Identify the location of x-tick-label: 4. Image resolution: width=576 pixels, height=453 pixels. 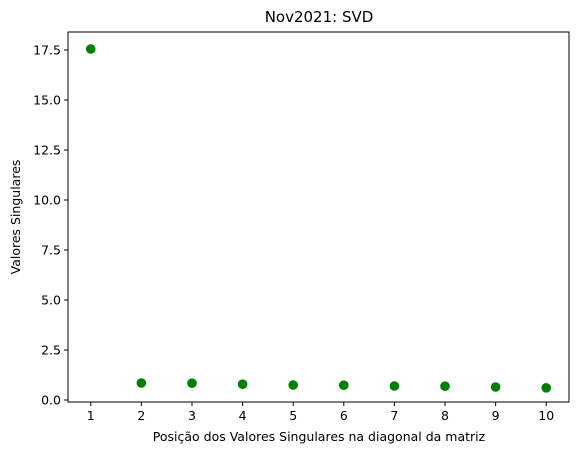
(243, 415).